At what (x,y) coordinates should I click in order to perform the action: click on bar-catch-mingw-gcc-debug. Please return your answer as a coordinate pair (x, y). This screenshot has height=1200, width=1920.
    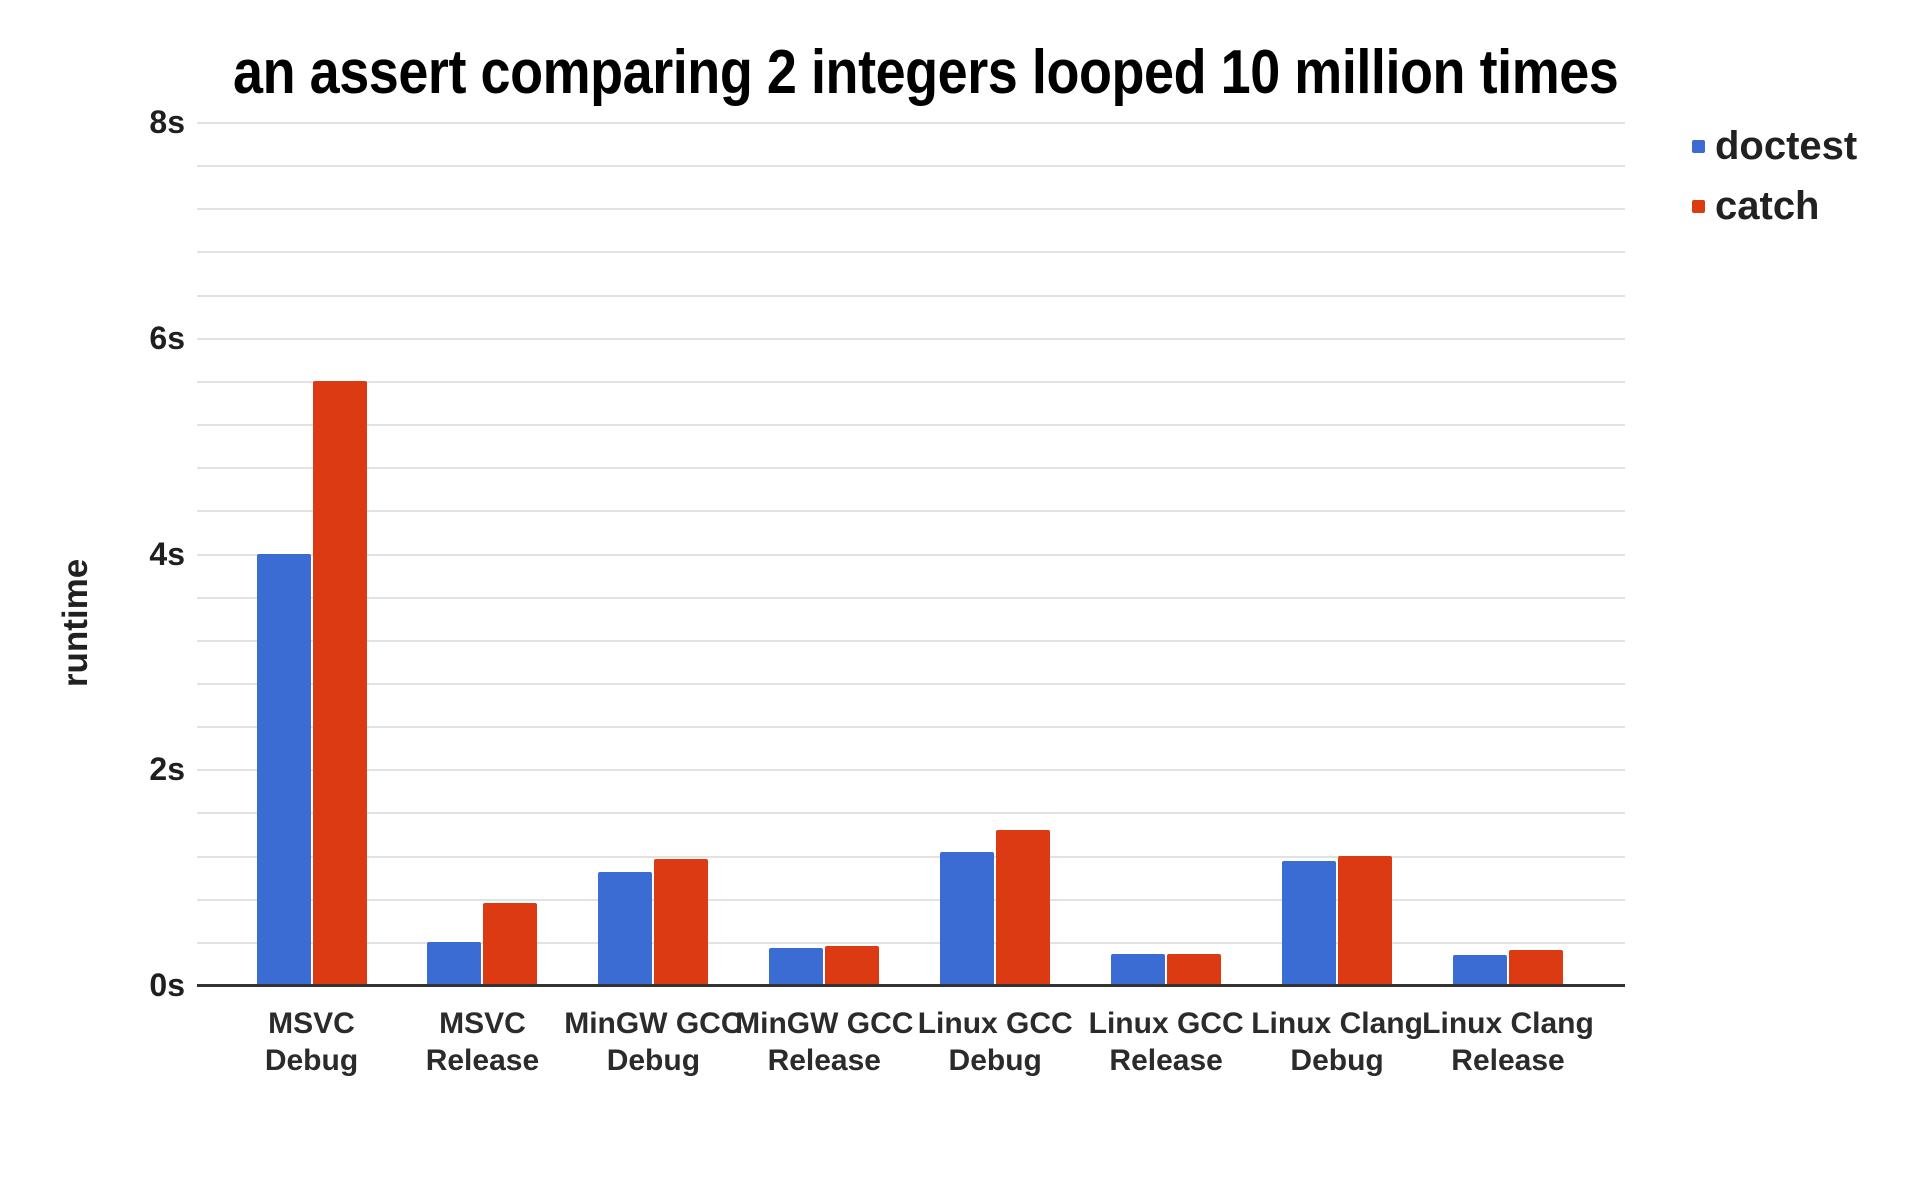
    Looking at the image, I should click on (681, 921).